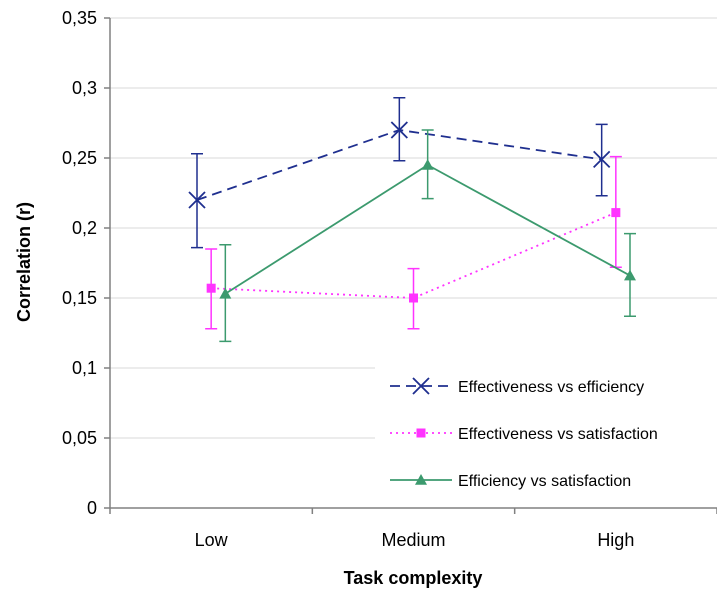  What do you see at coordinates (92, 508) in the screenshot?
I see `y-tick-label: 0` at bounding box center [92, 508].